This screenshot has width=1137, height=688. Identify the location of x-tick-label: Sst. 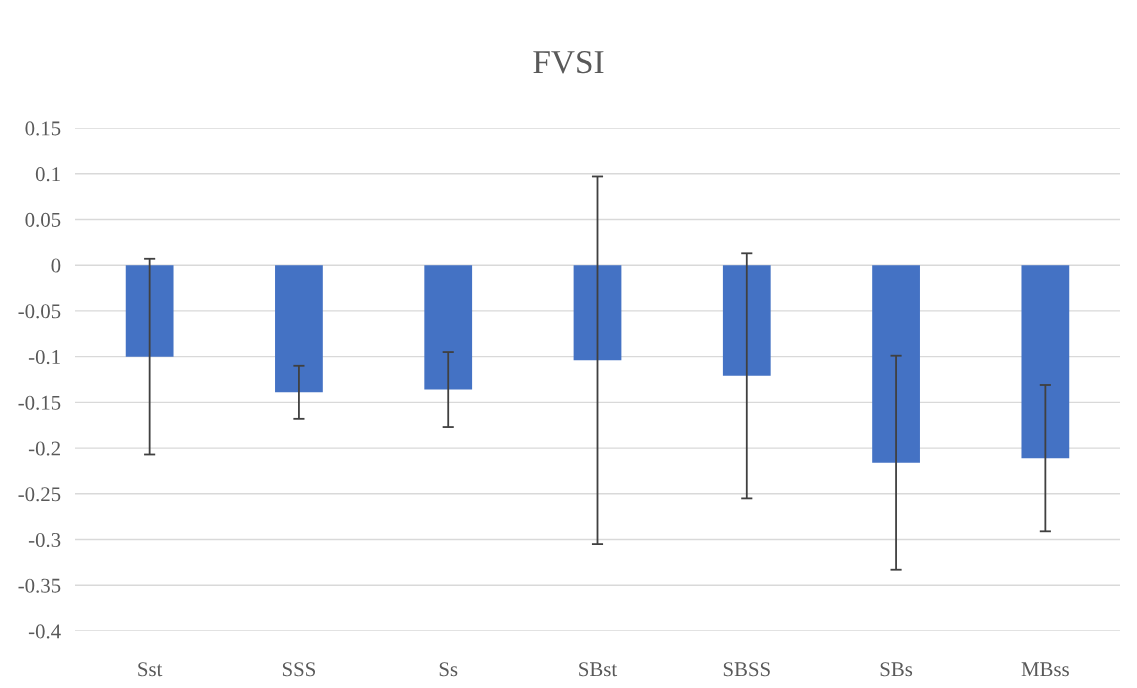
(150, 669).